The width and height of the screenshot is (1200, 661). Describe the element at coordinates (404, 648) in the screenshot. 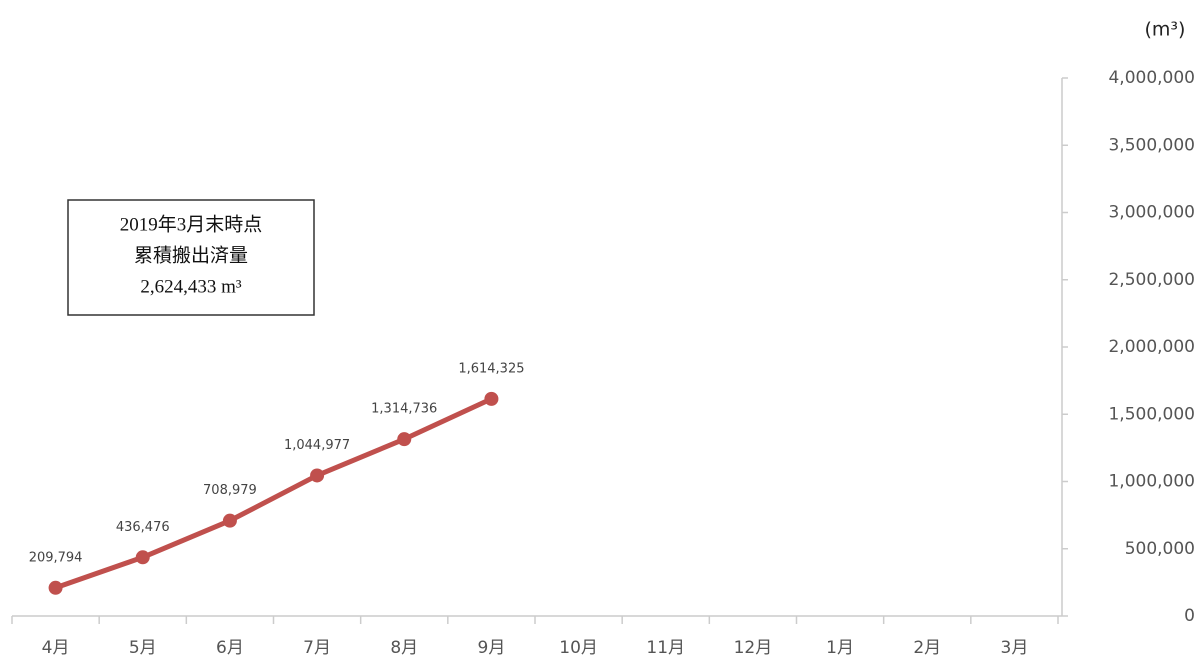

I see `x-tick-label: 8月` at that location.